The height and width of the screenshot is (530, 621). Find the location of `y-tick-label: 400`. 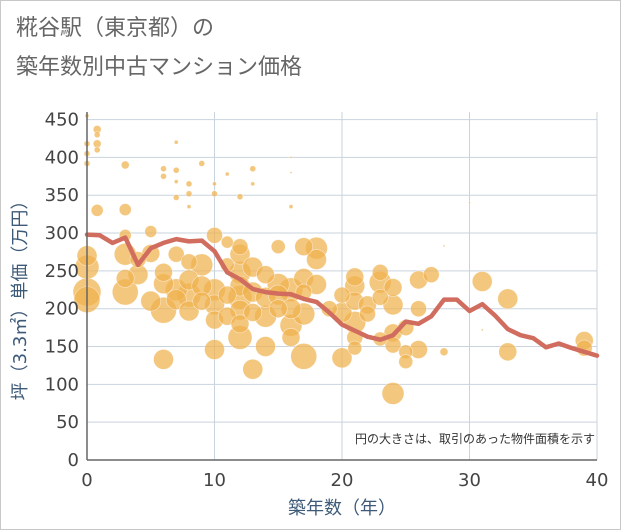

y-tick-label: 400 is located at coordinates (62, 157).